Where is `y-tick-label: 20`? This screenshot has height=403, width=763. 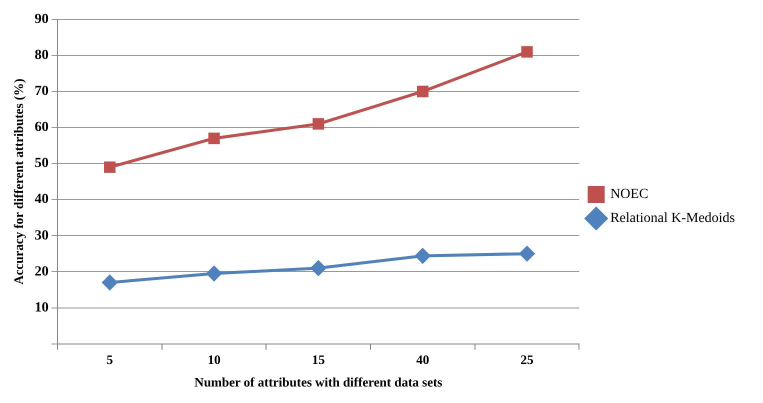
y-tick-label: 20 is located at coordinates (41, 272).